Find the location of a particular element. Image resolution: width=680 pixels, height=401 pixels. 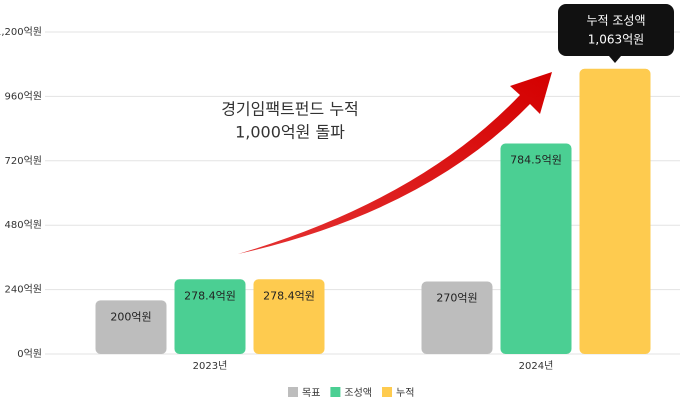

legend-label: 목표 is located at coordinates (311, 393).